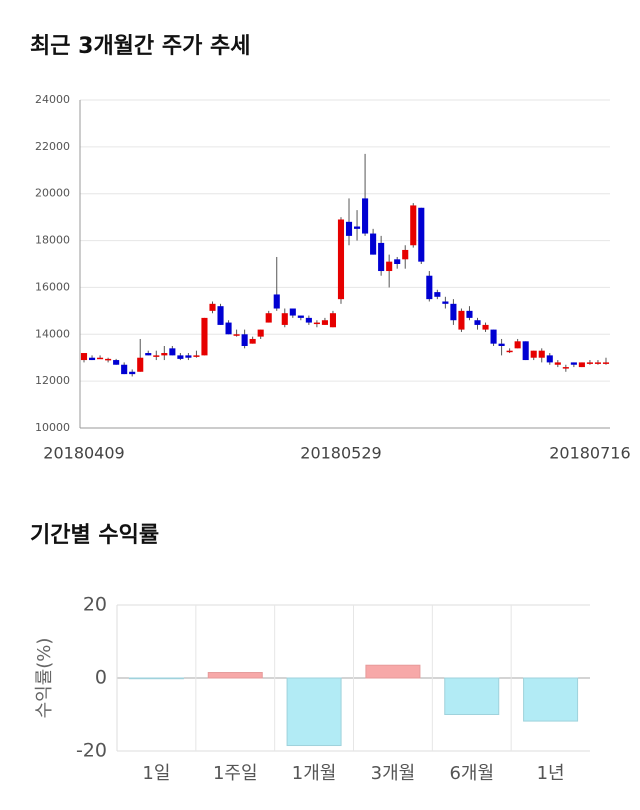  What do you see at coordinates (52, 193) in the screenshot?
I see `y-tick-label: 20000` at bounding box center [52, 193].